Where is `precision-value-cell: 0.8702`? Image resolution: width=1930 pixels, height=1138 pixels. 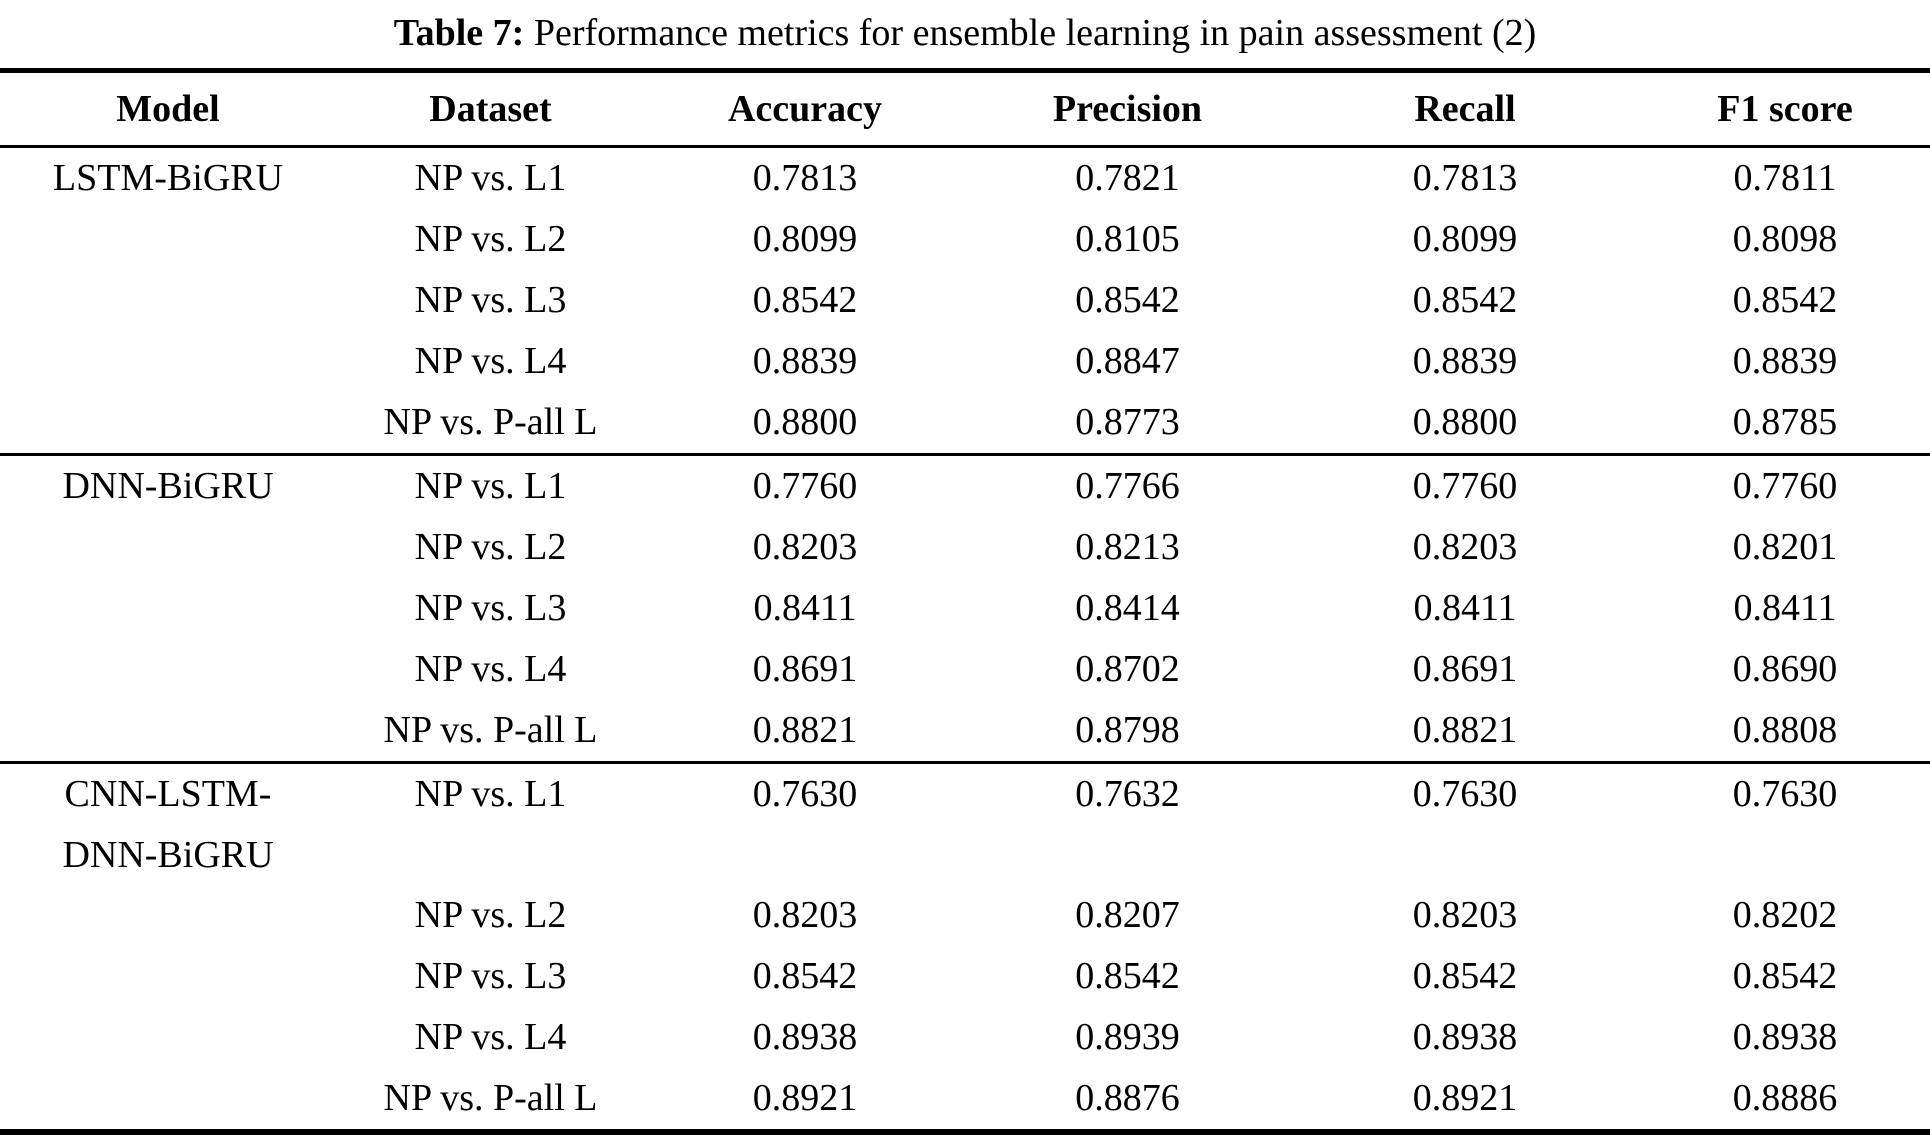
precision-value-cell: 0.8702 is located at coordinates (1127, 669).